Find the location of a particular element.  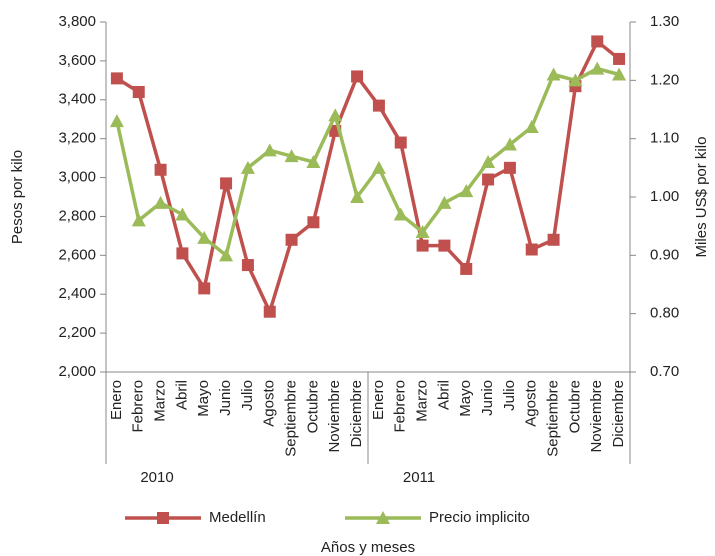

y-tick-label: 2,400 is located at coordinates (77, 293).